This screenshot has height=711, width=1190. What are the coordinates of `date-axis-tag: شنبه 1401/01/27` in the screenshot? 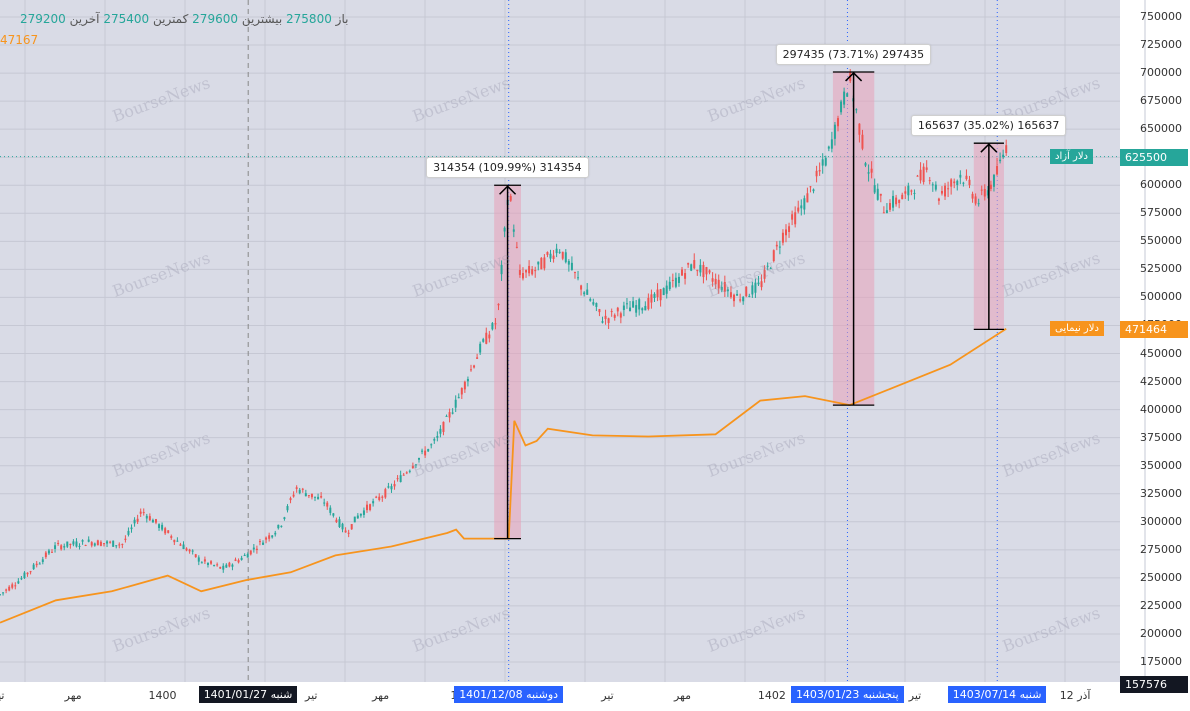 It's located at (248, 694).